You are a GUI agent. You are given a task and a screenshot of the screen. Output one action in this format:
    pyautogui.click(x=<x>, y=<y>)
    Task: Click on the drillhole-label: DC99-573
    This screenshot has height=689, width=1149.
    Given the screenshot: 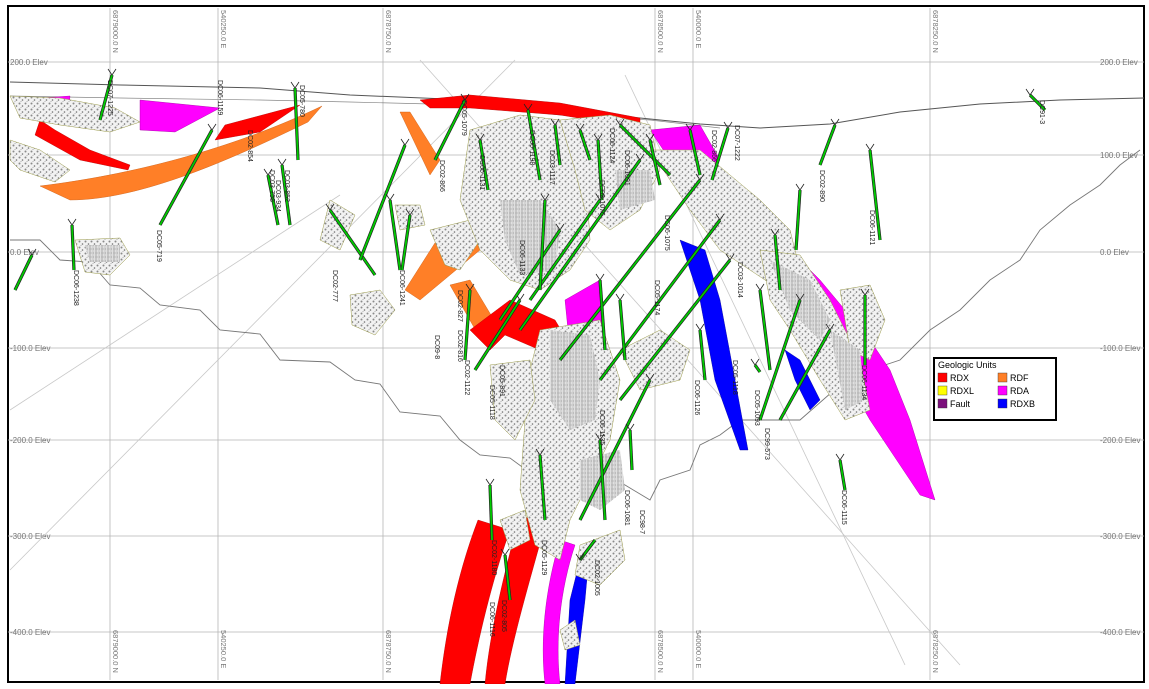 What is the action you would take?
    pyautogui.click(x=766, y=444)
    